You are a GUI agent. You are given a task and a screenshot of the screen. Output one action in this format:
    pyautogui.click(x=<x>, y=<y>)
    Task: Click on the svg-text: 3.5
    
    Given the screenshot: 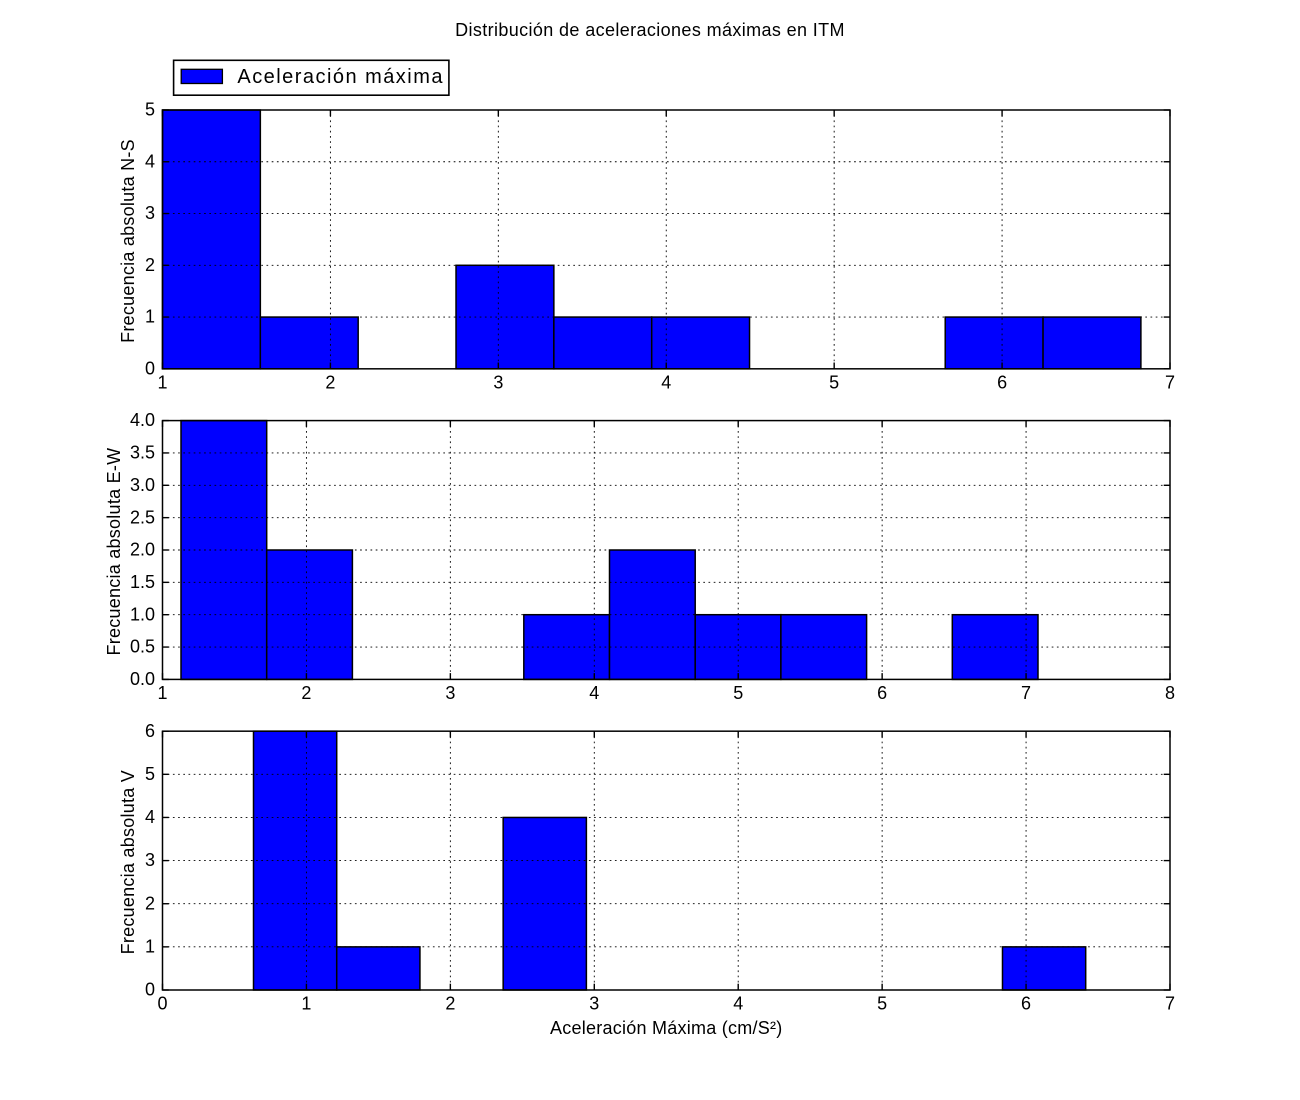 What is the action you would take?
    pyautogui.click(x=142, y=453)
    